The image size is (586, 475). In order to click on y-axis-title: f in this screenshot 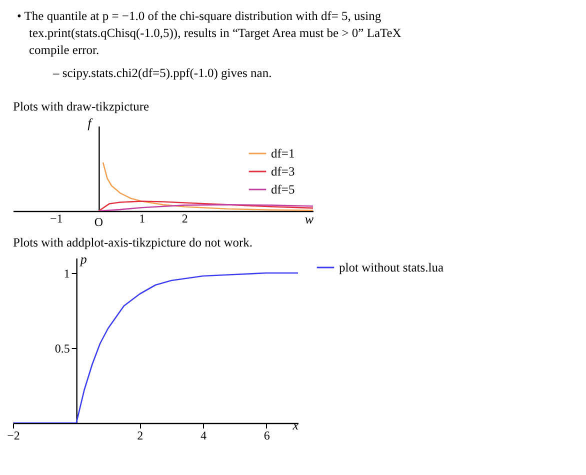, I will do `click(91, 123)`.